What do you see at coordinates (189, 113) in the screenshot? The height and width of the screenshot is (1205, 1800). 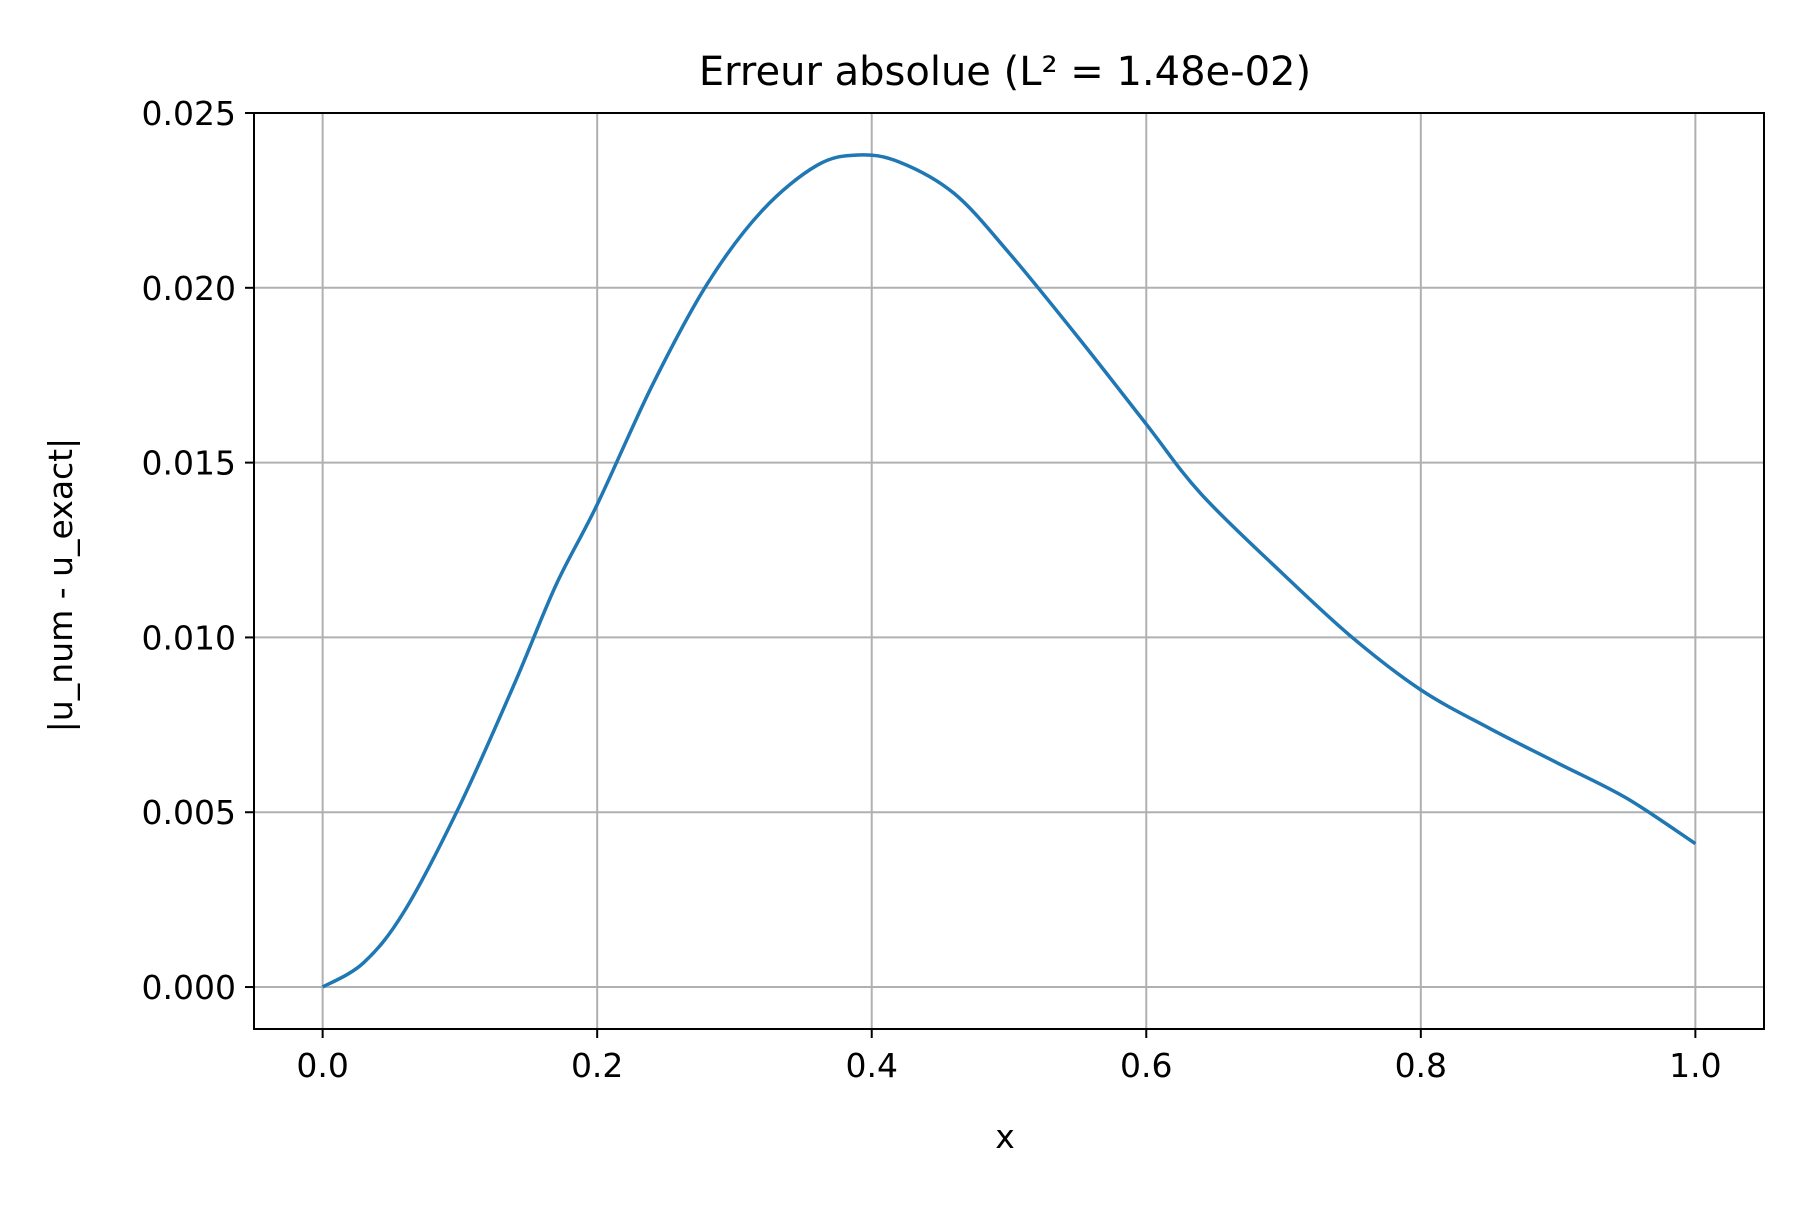 I see `y-tick-label: 0.025` at bounding box center [189, 113].